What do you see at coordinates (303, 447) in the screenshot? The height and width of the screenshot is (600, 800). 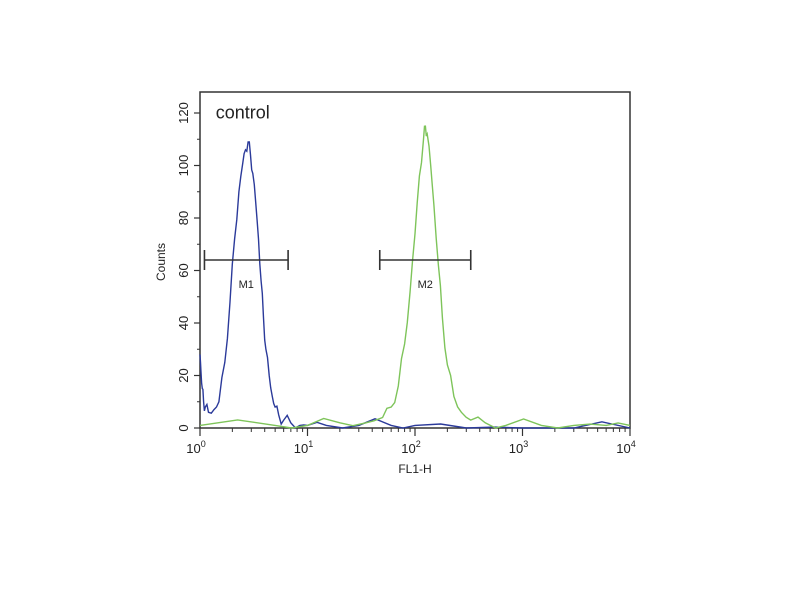 I see `x-tick-label: 10¹` at bounding box center [303, 447].